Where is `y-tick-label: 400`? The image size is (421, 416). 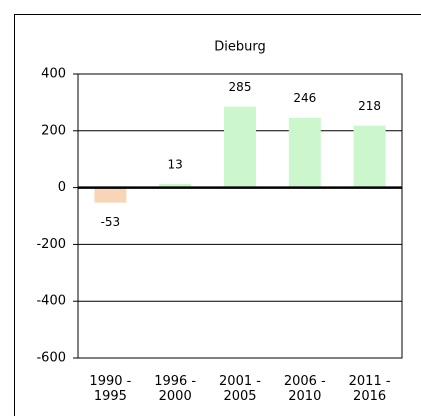 y-tick-label: 400 is located at coordinates (53, 74).